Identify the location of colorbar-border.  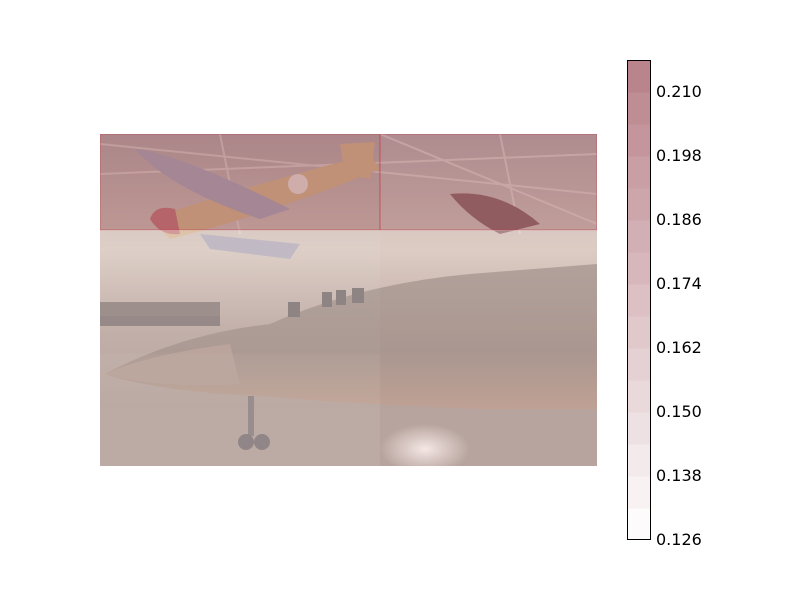
(639, 300).